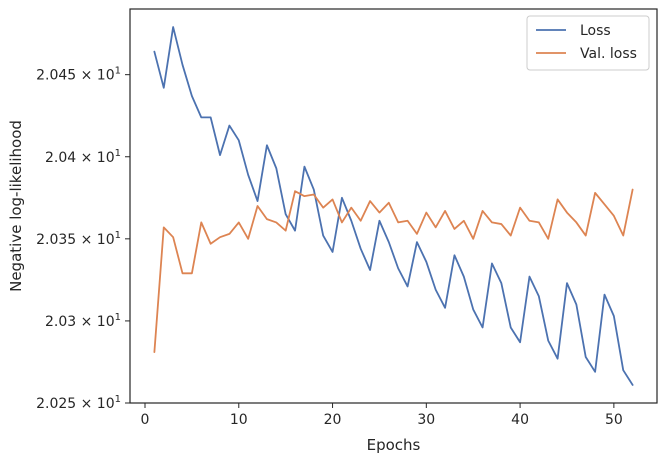  What do you see at coordinates (78, 239) in the screenshot?
I see `y-tick-label: 2.035 × 10¹` at bounding box center [78, 239].